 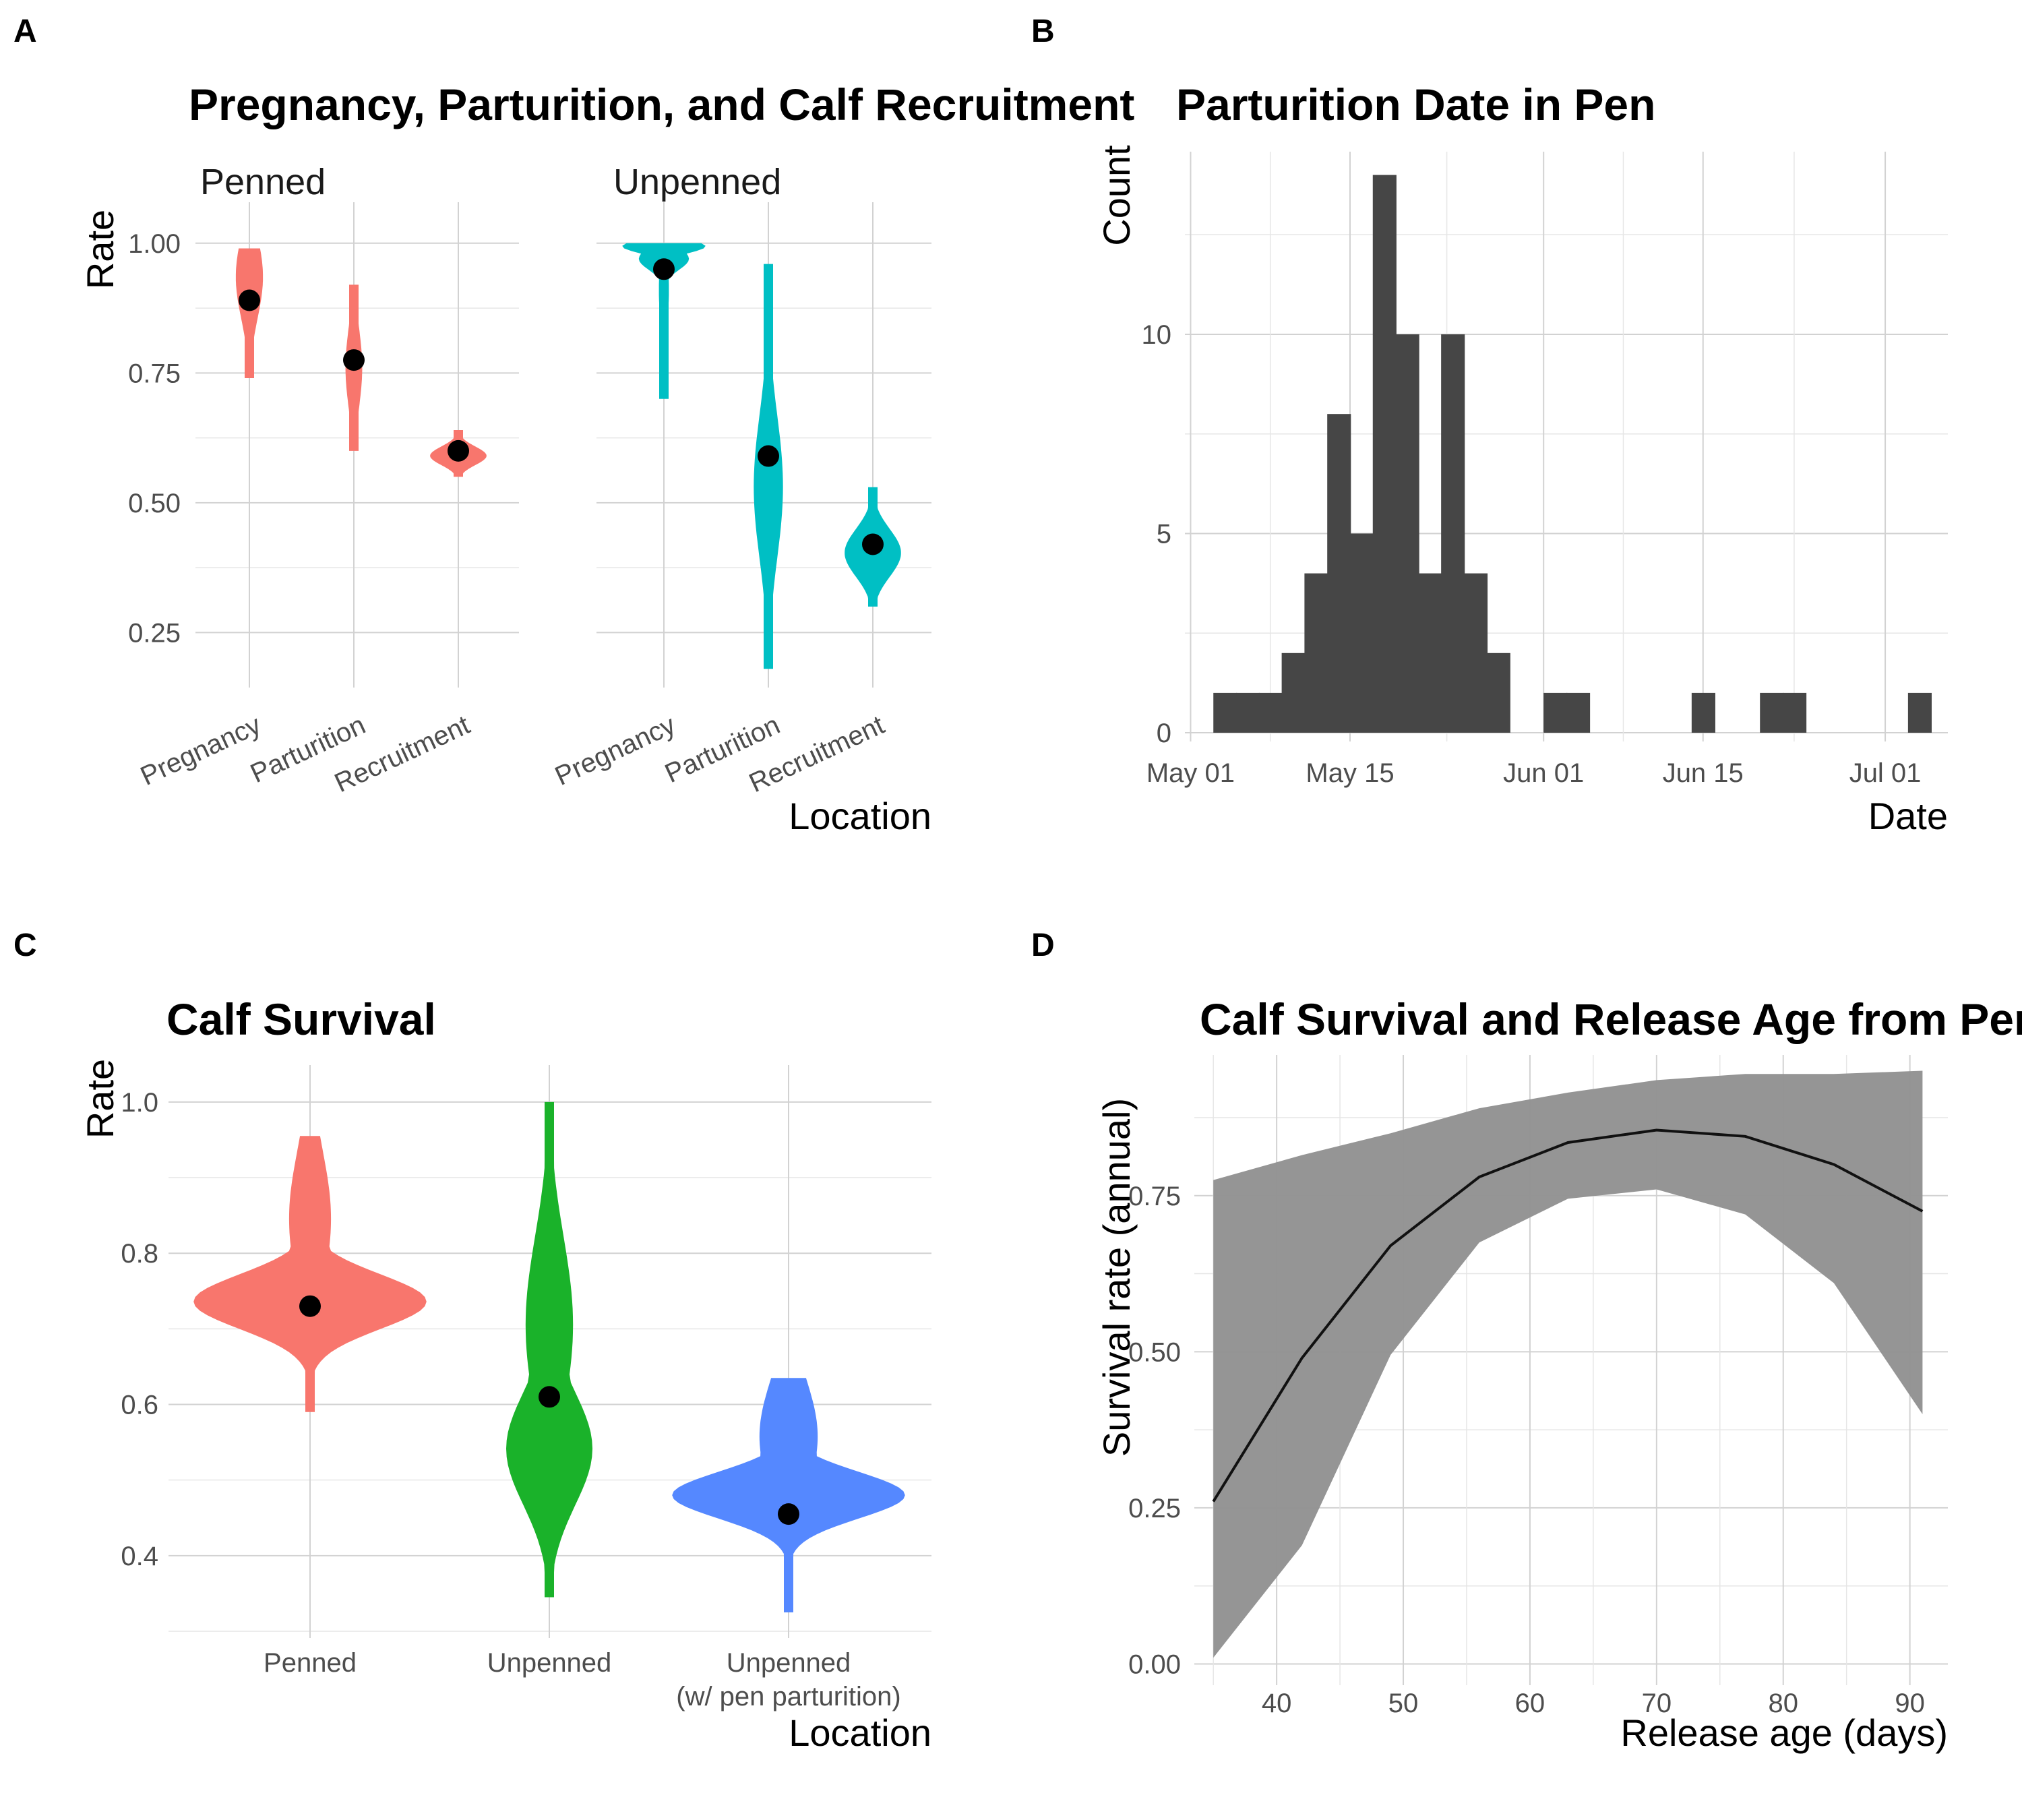 What do you see at coordinates (697, 182) in the screenshot?
I see `facet-label-unpenned: Unpenned` at bounding box center [697, 182].